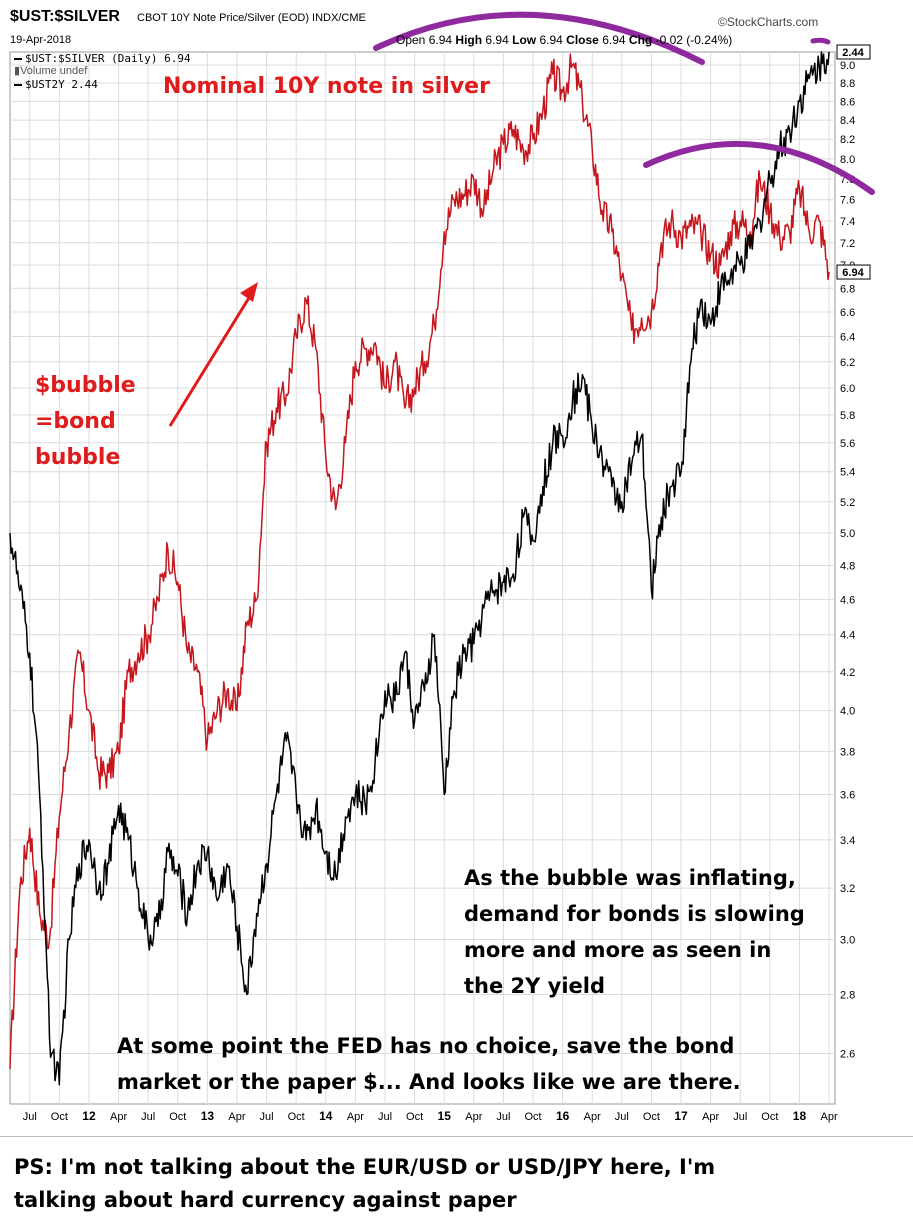 Image resolution: width=913 pixels, height=1222 pixels. What do you see at coordinates (847, 795) in the screenshot?
I see `y-tick-label: 3.6` at bounding box center [847, 795].